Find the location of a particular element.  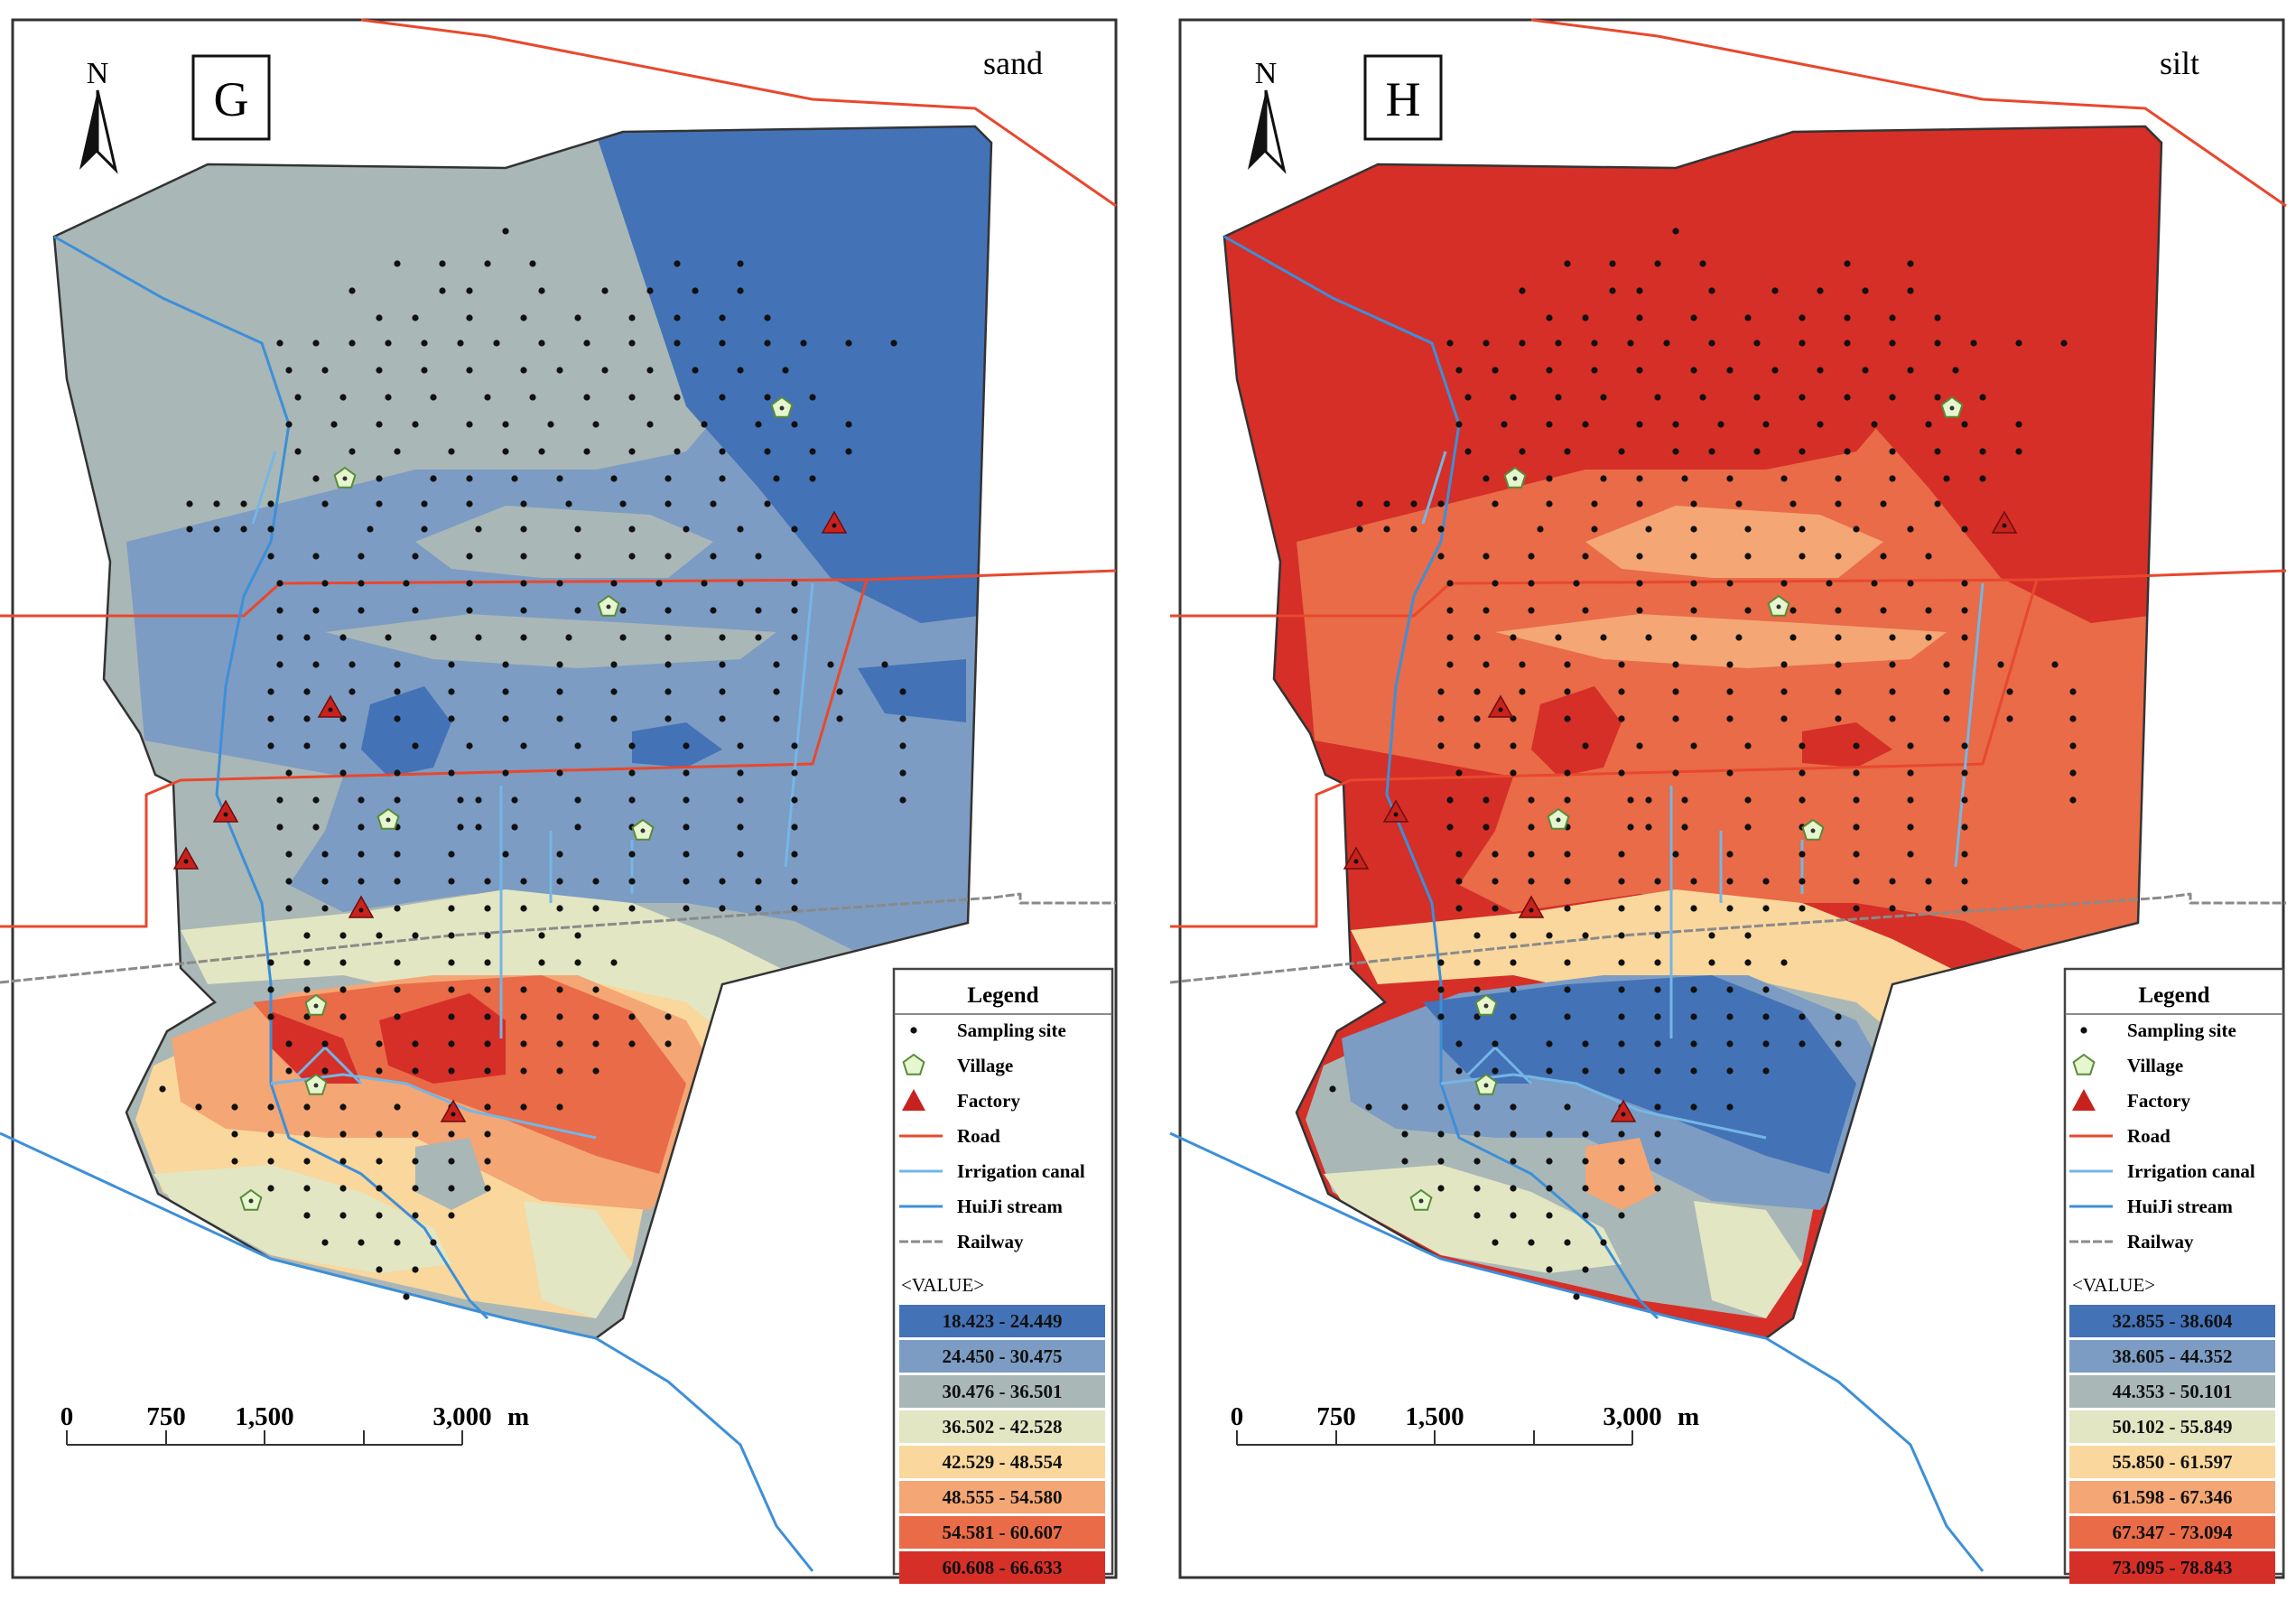

legend-item-label: HuiJi stream is located at coordinates (1010, 1207).